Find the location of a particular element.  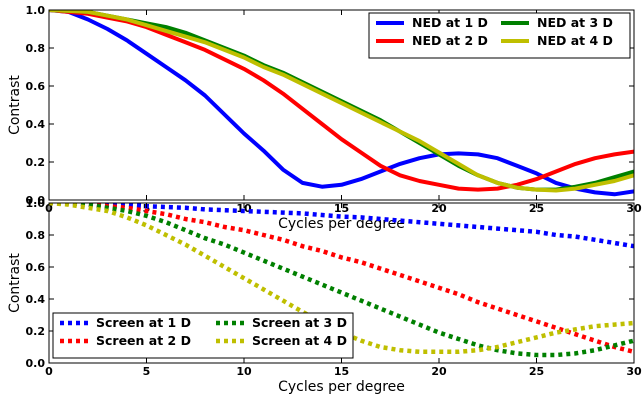

legend-label-3: NED at 3 D is located at coordinates (575, 22).